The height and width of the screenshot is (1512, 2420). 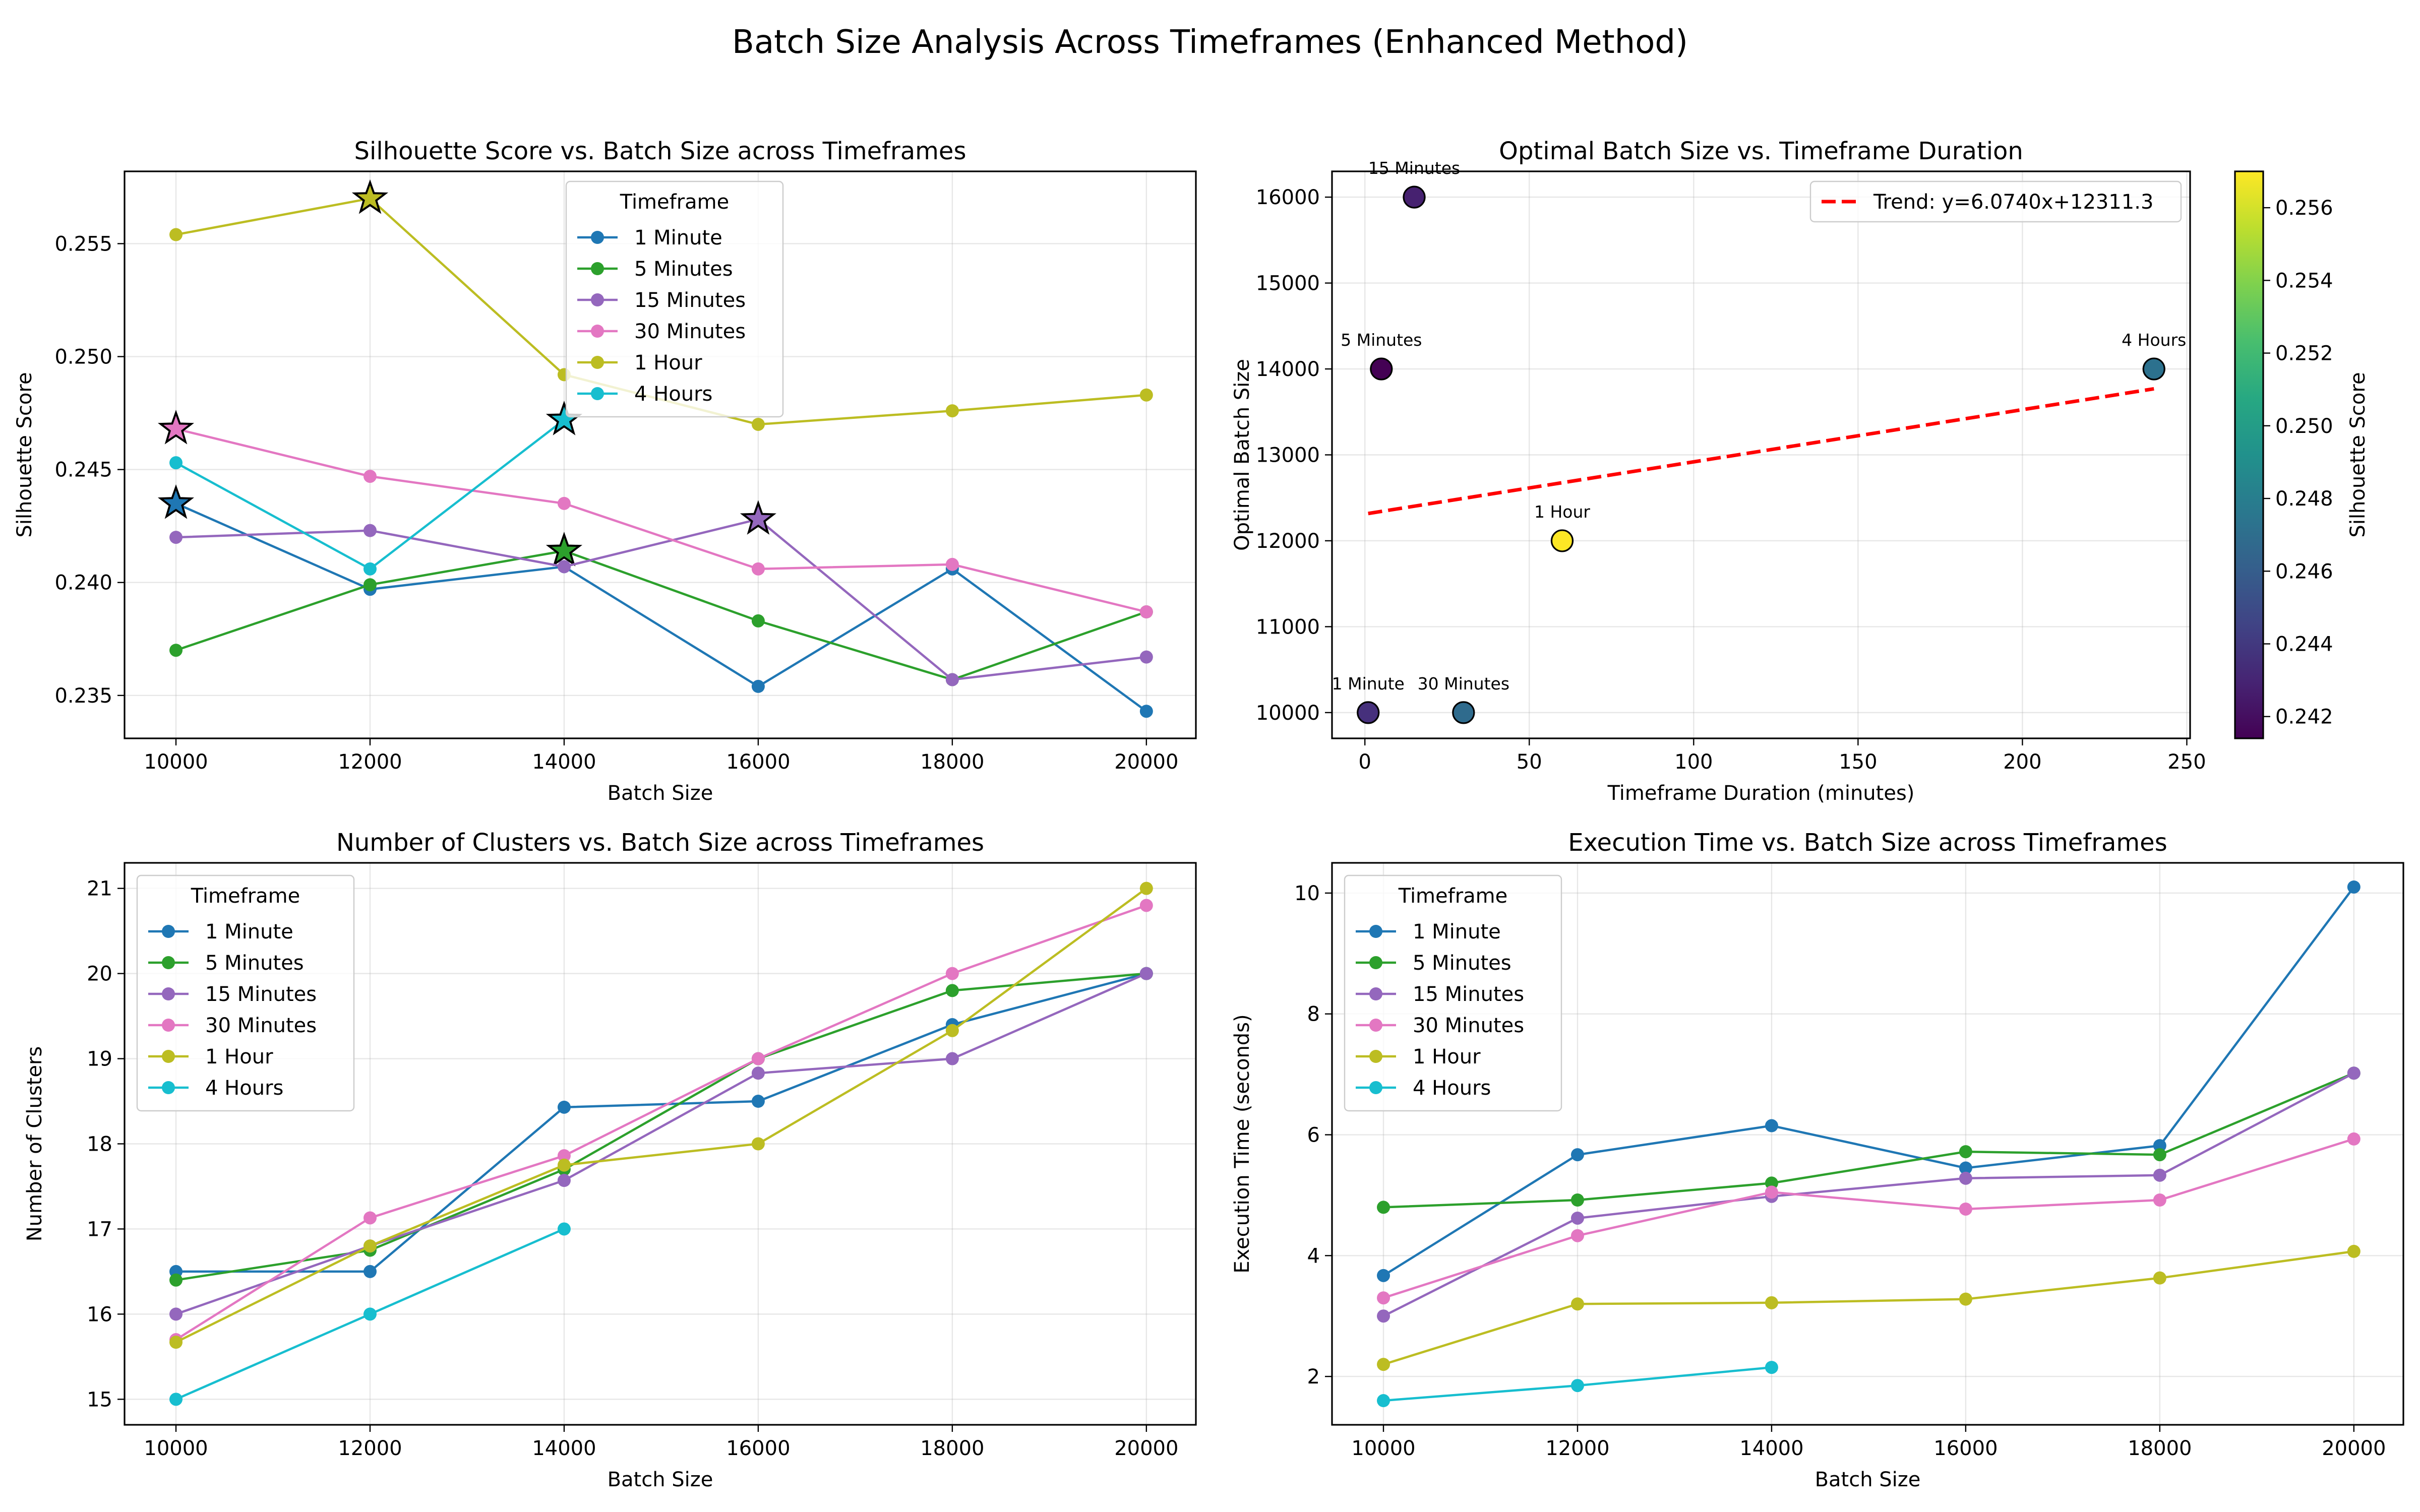 What do you see at coordinates (2304, 717) in the screenshot?
I see `colorbar-tick-label: 0.242` at bounding box center [2304, 717].